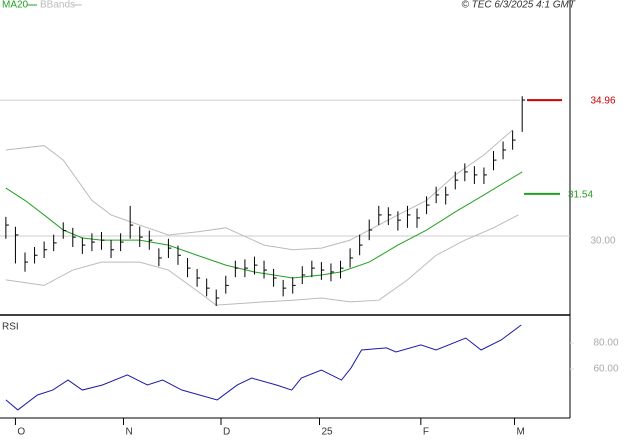 This screenshot has height=440, width=627. What do you see at coordinates (521, 432) in the screenshot?
I see `x-tick-label: M` at bounding box center [521, 432].